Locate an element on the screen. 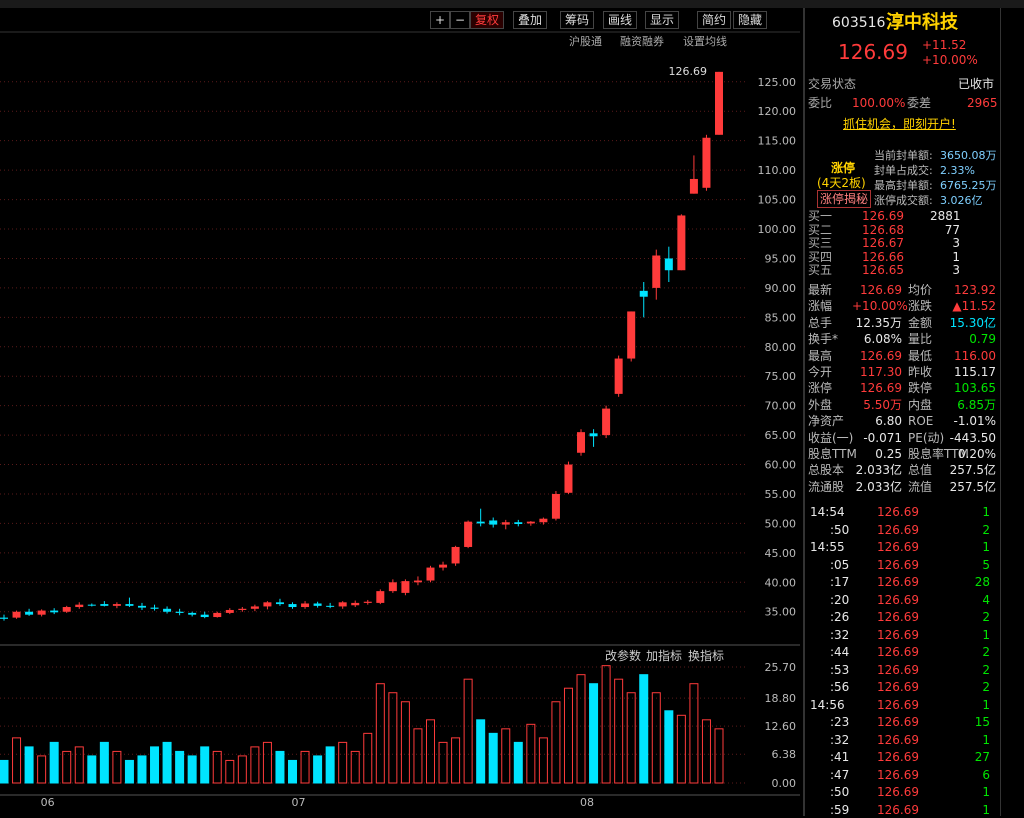  tick-time: :32 is located at coordinates (840, 739).